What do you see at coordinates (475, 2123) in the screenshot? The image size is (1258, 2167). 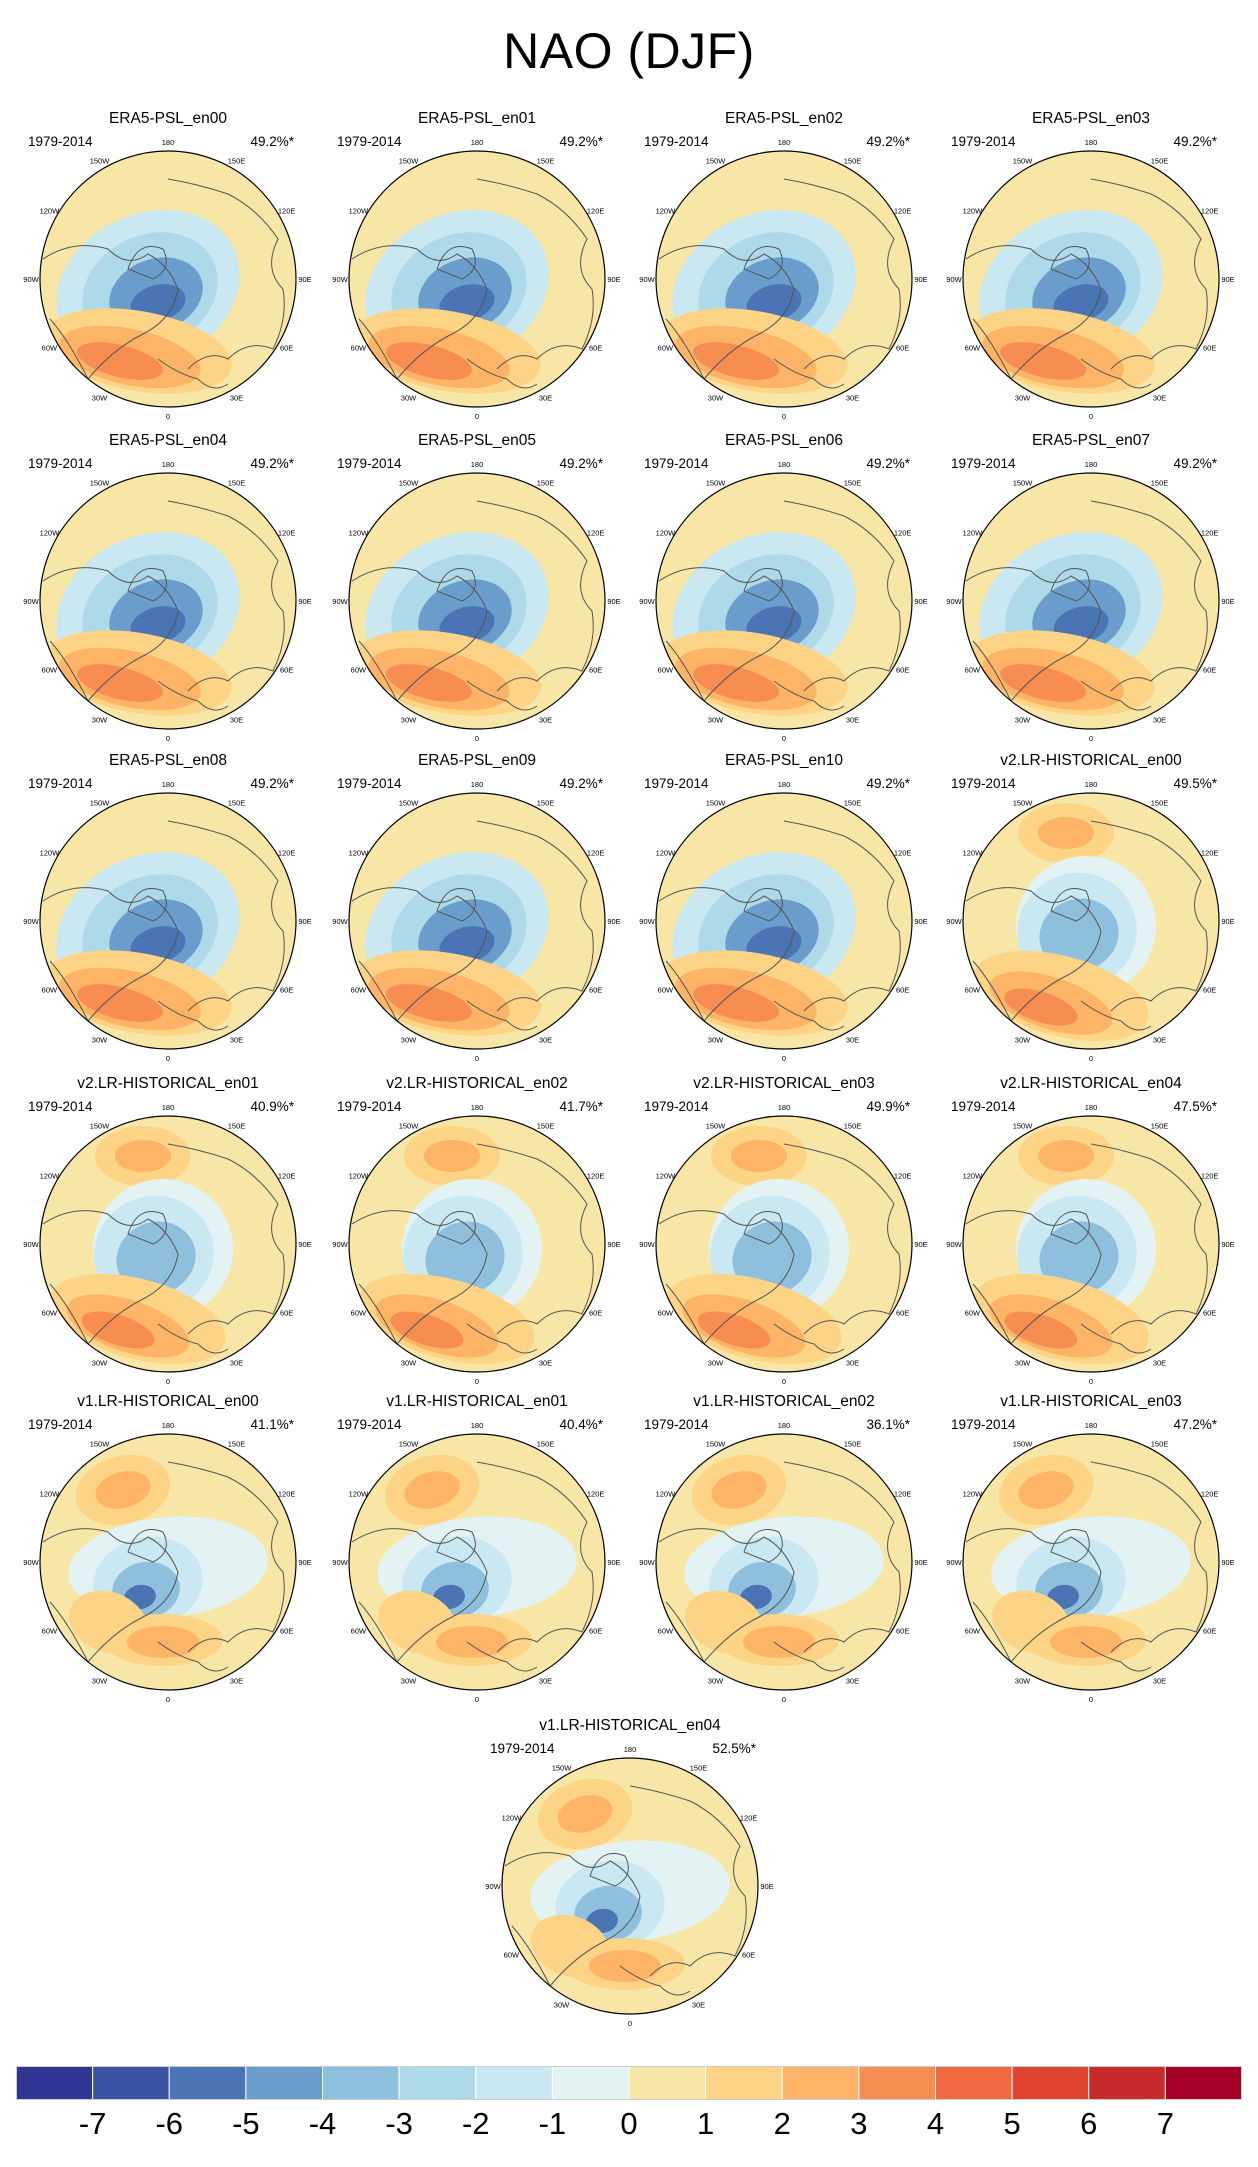 I see `colorbar-tick-label: -2` at bounding box center [475, 2123].